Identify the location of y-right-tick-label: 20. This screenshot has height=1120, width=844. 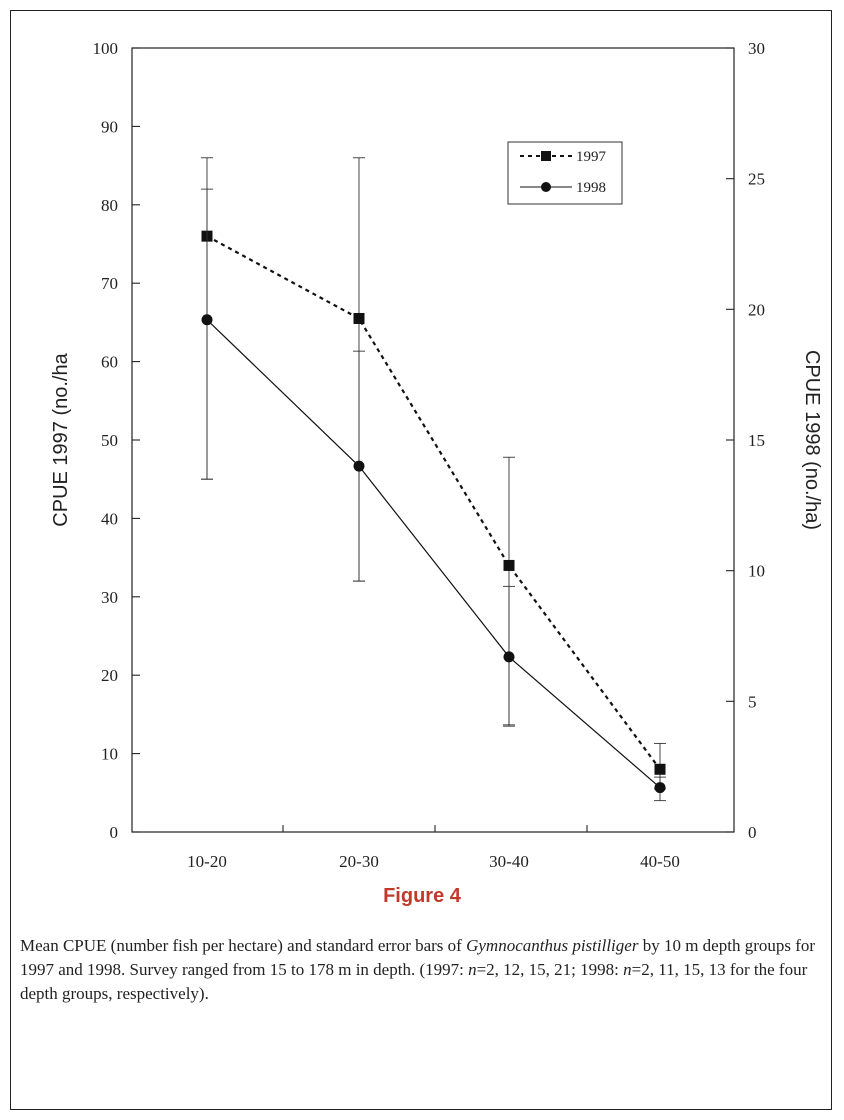
(756, 309).